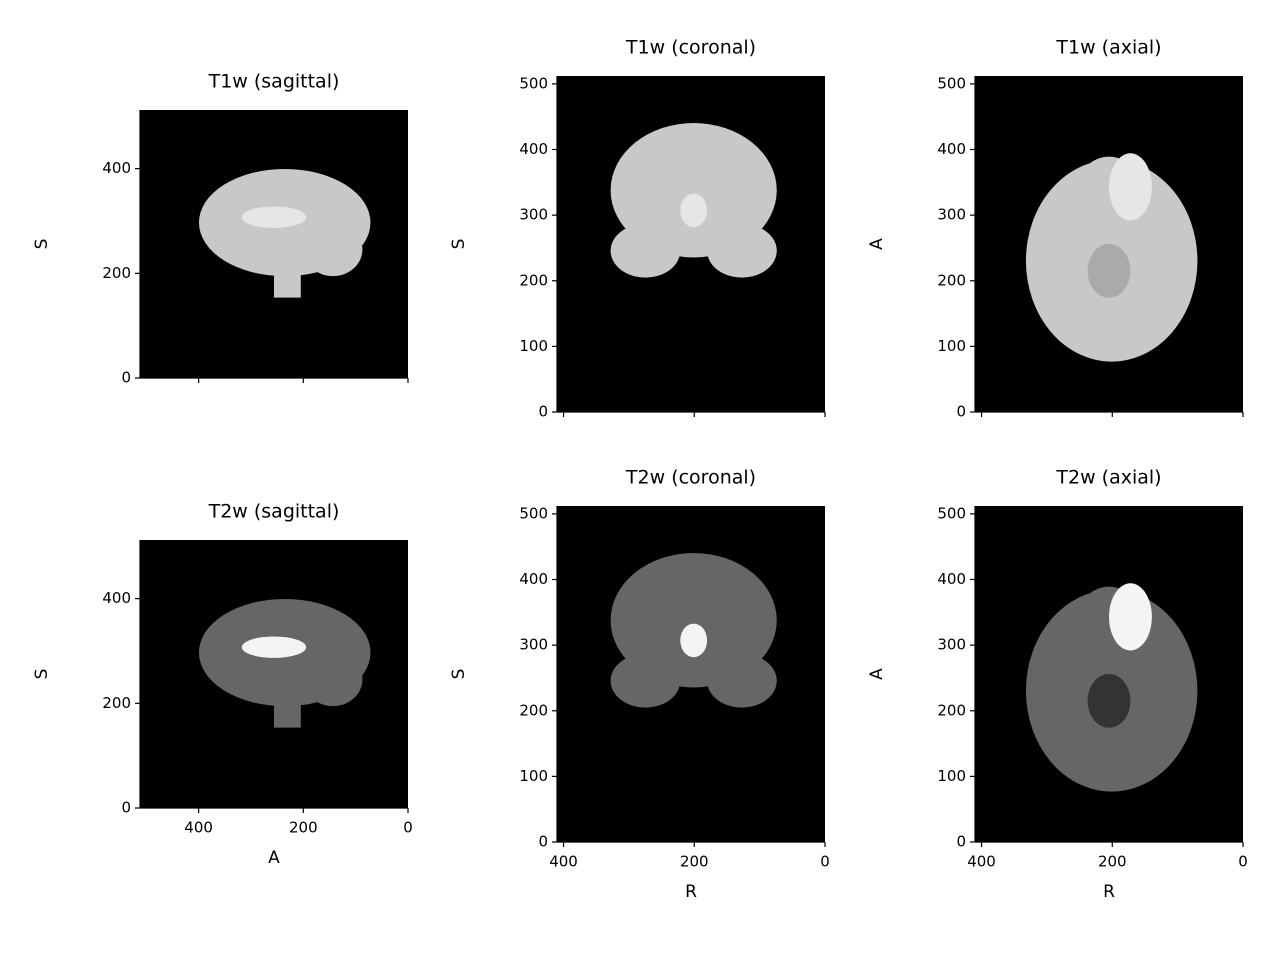 This screenshot has width=1280, height=960. I want to click on panel: T1w (coronal) 0 100 200 300 400 500 S, so click(637, 229).